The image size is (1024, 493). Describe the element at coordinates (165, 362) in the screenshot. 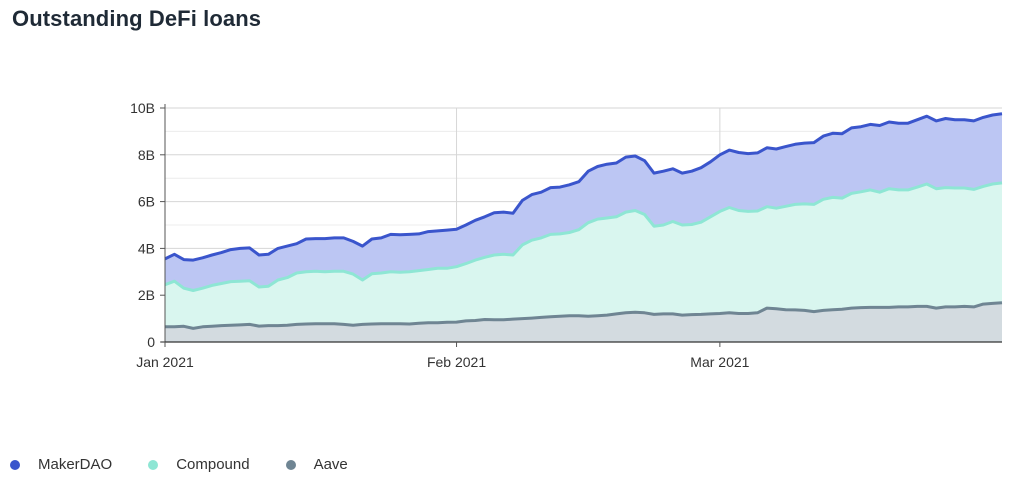

I see `x-tick-label: Jan 2021` at that location.